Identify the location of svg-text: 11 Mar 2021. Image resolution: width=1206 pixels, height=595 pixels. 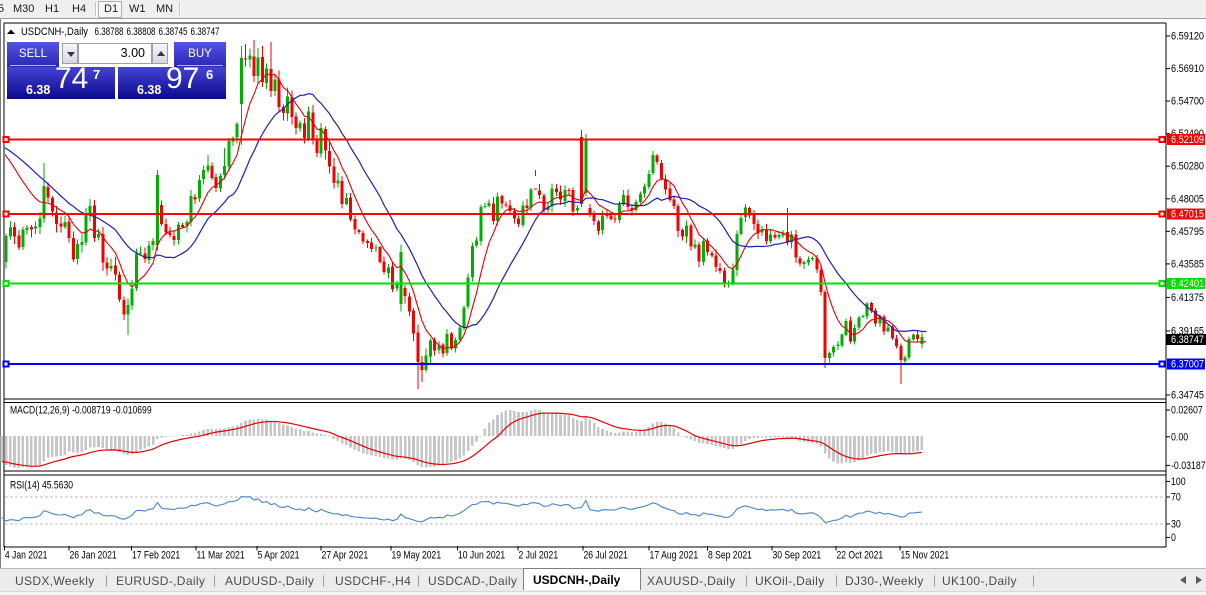
(221, 556).